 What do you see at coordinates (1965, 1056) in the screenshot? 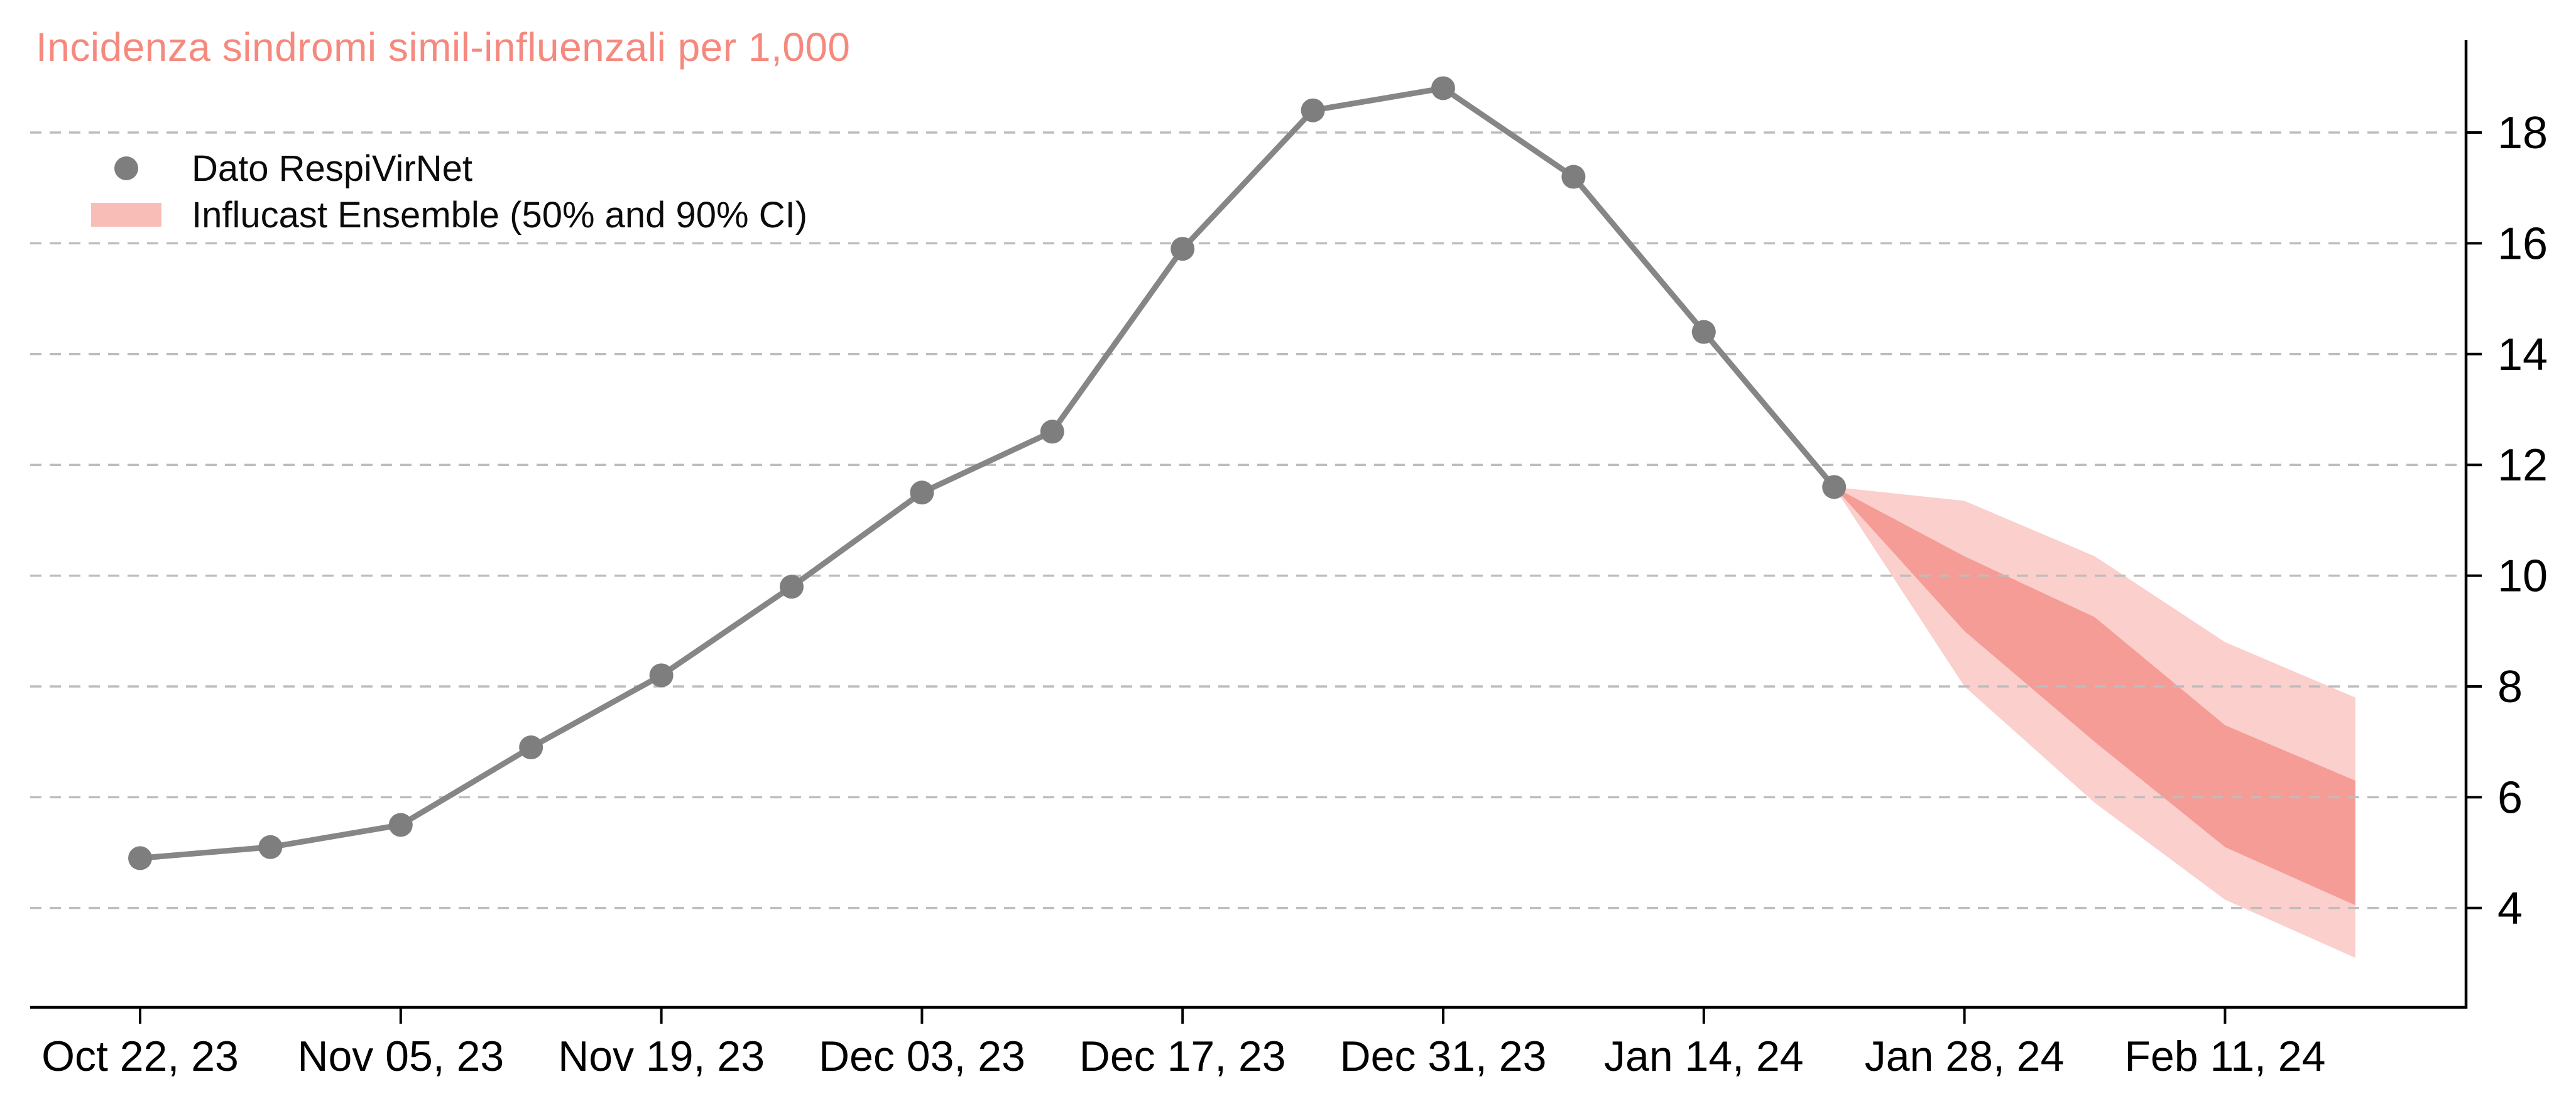
I see `x-tick-label: Jan 28, 24` at bounding box center [1965, 1056].